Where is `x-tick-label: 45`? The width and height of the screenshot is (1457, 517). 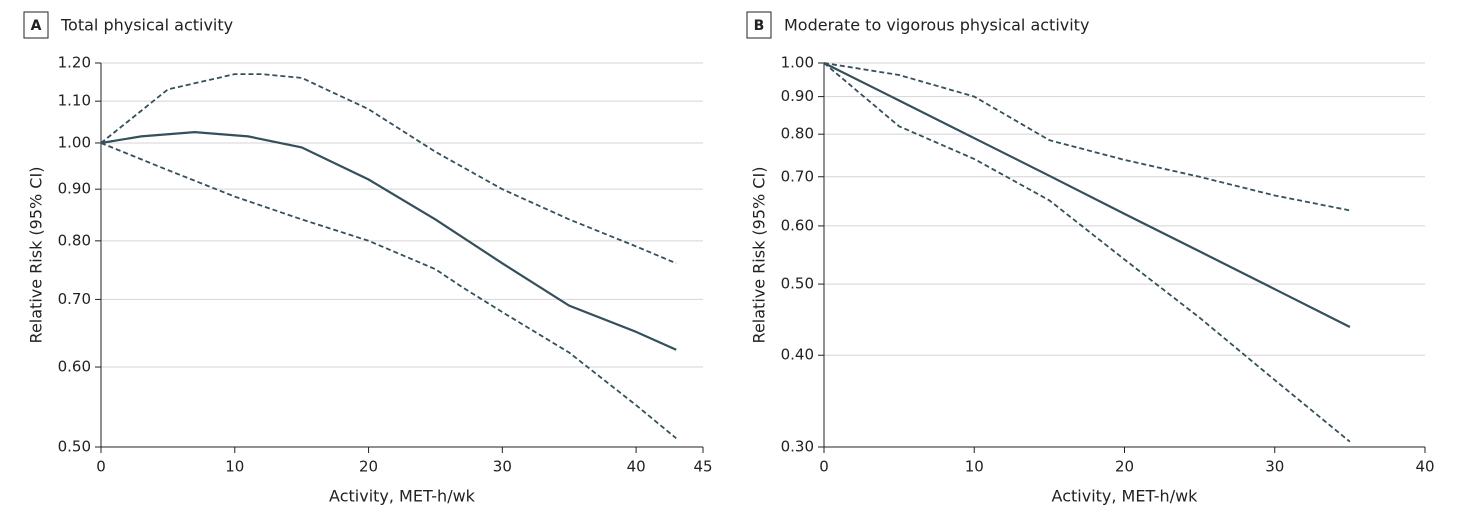 x-tick-label: 45 is located at coordinates (702, 467).